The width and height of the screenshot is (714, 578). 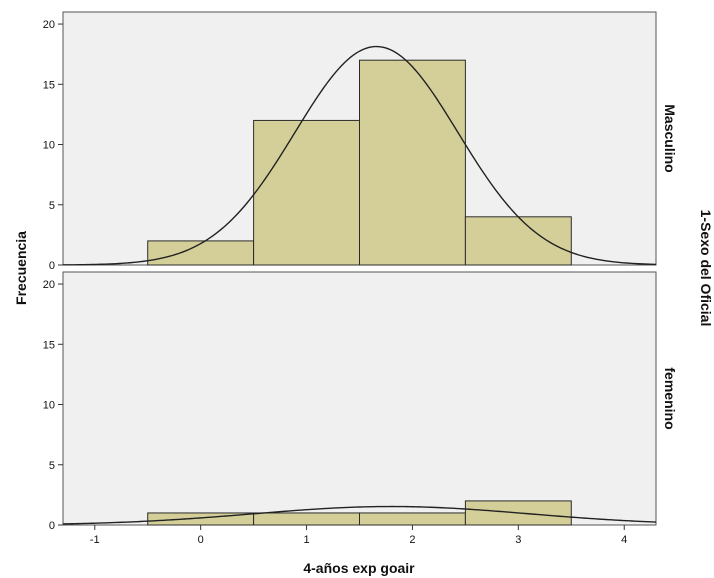 What do you see at coordinates (670, 138) in the screenshot?
I see `panel-label: Masculino` at bounding box center [670, 138].